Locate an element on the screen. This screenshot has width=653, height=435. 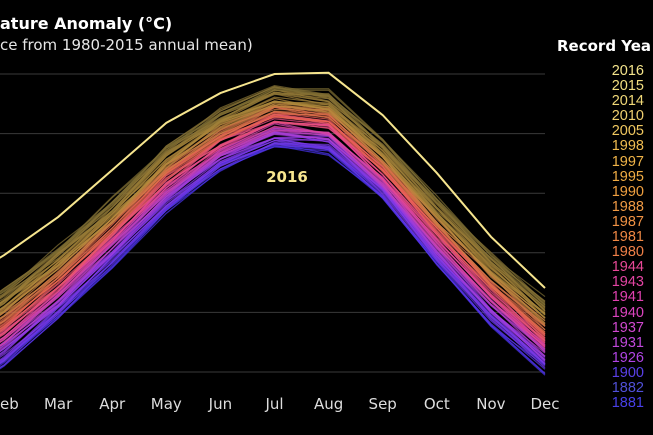
legend-item: 1941 is located at coordinates (627, 297).